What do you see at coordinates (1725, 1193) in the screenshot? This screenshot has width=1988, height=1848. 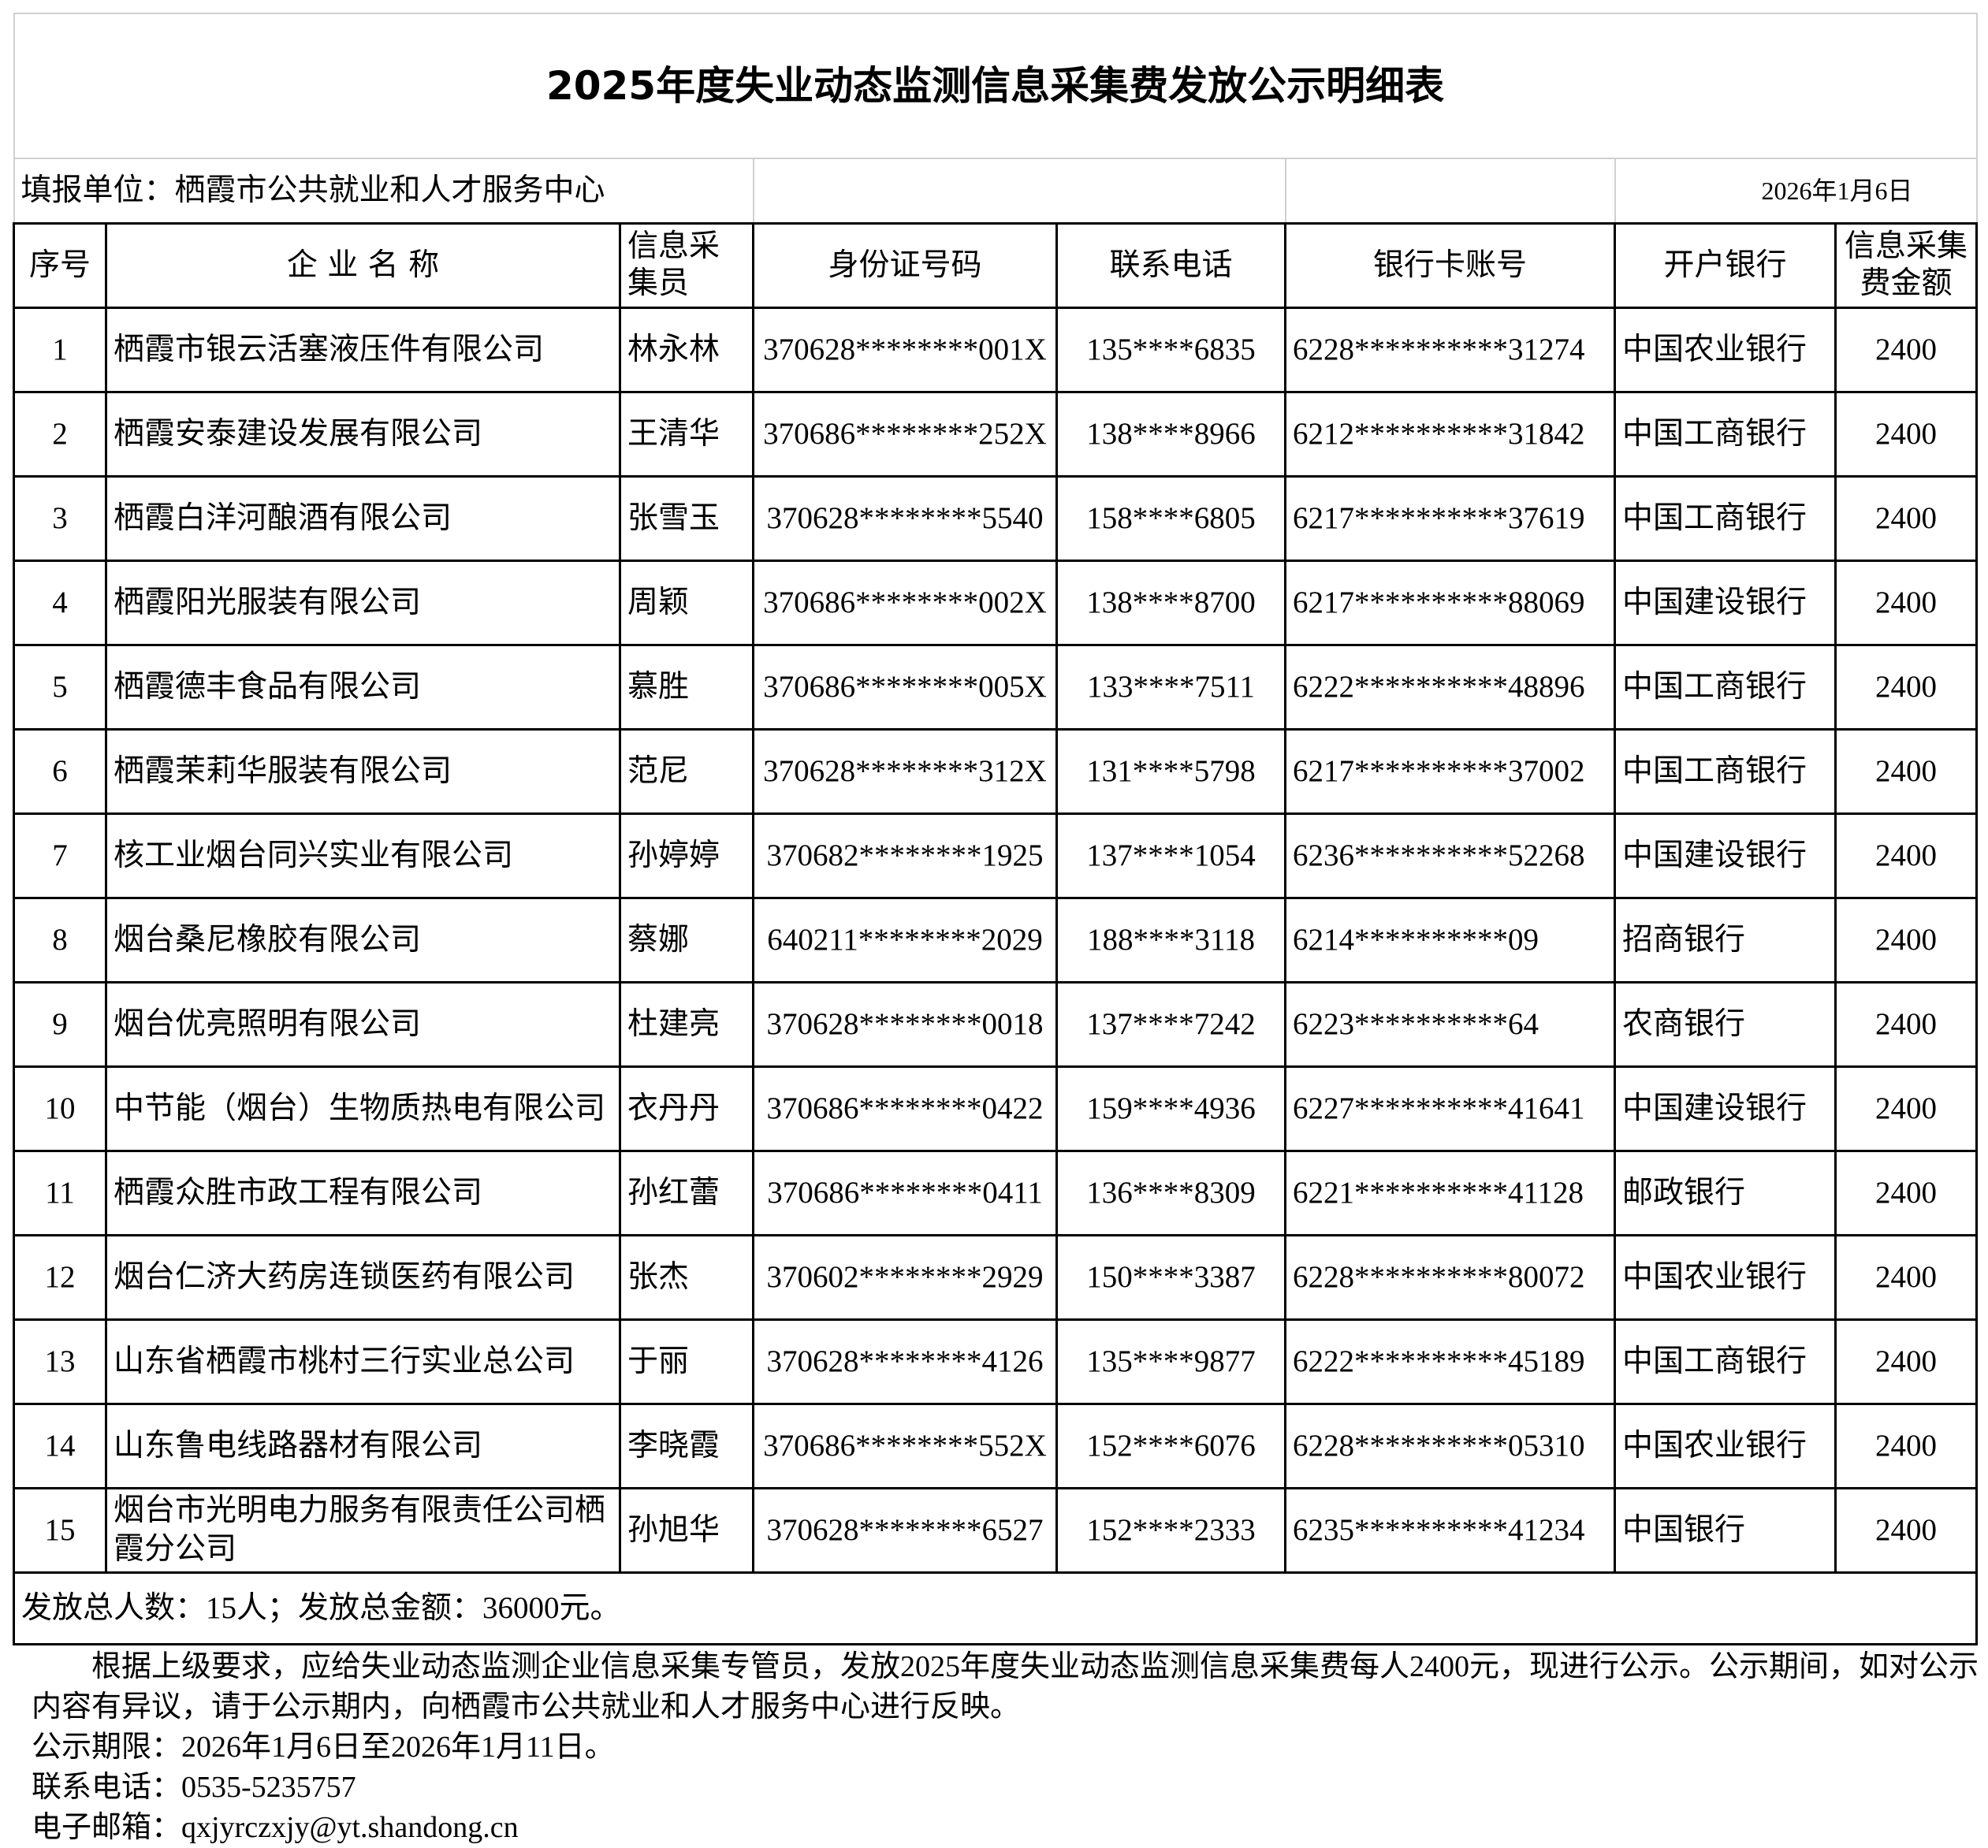 I see `cell: 邮政银行` at bounding box center [1725, 1193].